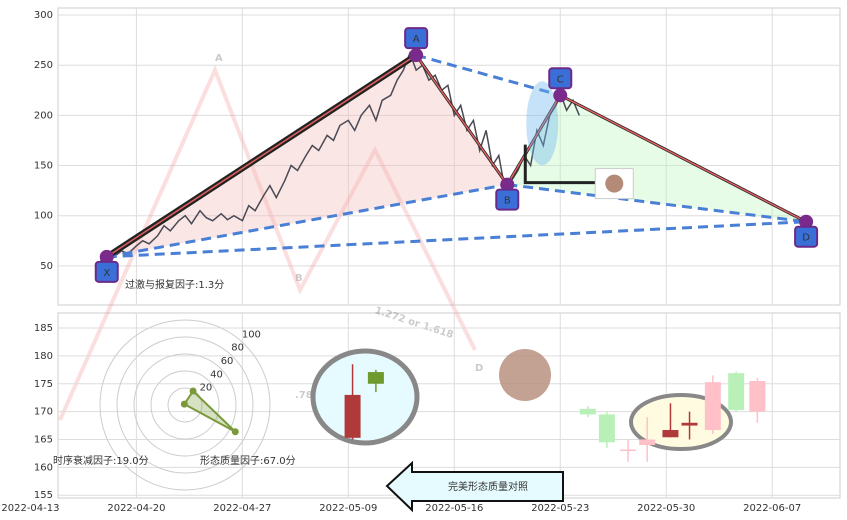  I want to click on button-arrow, so click(474, 486).